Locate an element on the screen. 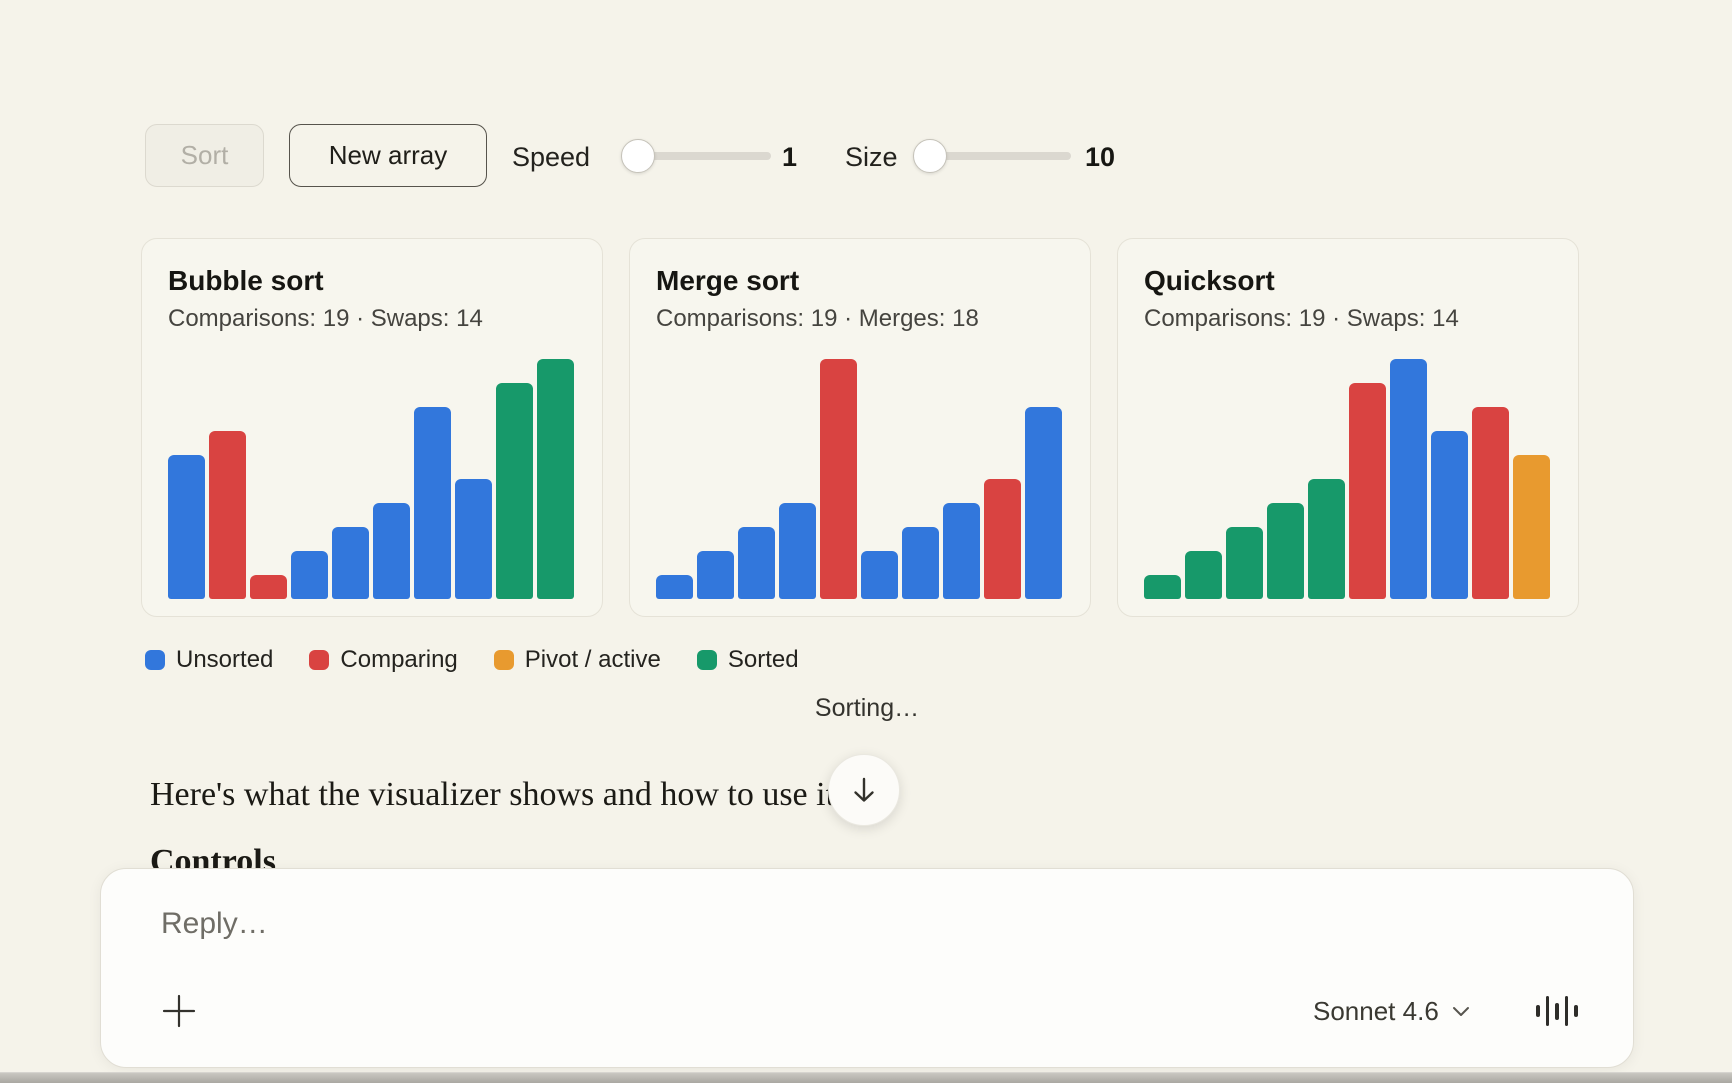 This screenshot has height=1083, width=1732. size-slider is located at coordinates (992, 156).